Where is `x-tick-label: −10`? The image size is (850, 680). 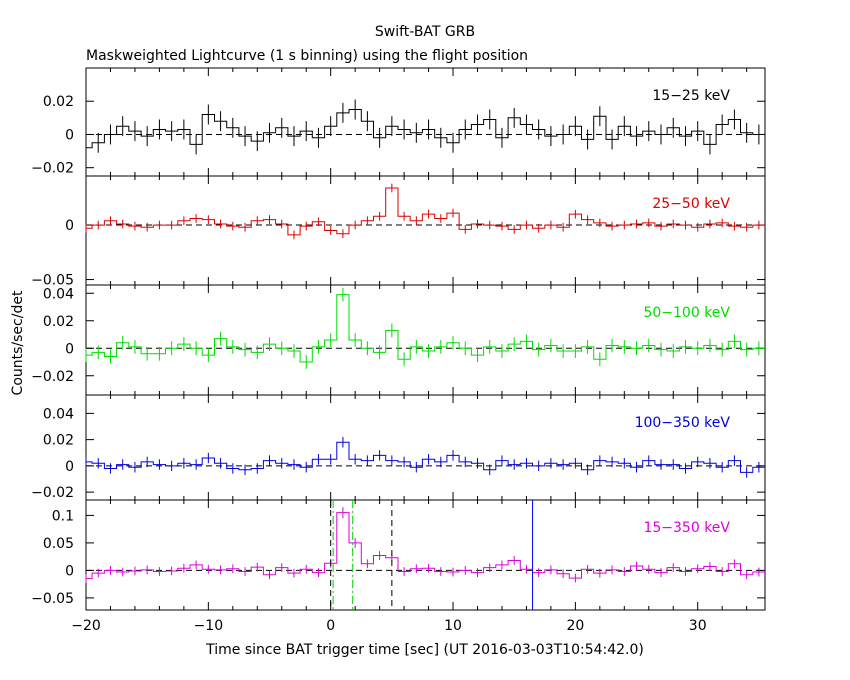 x-tick-label: −10 is located at coordinates (209, 626).